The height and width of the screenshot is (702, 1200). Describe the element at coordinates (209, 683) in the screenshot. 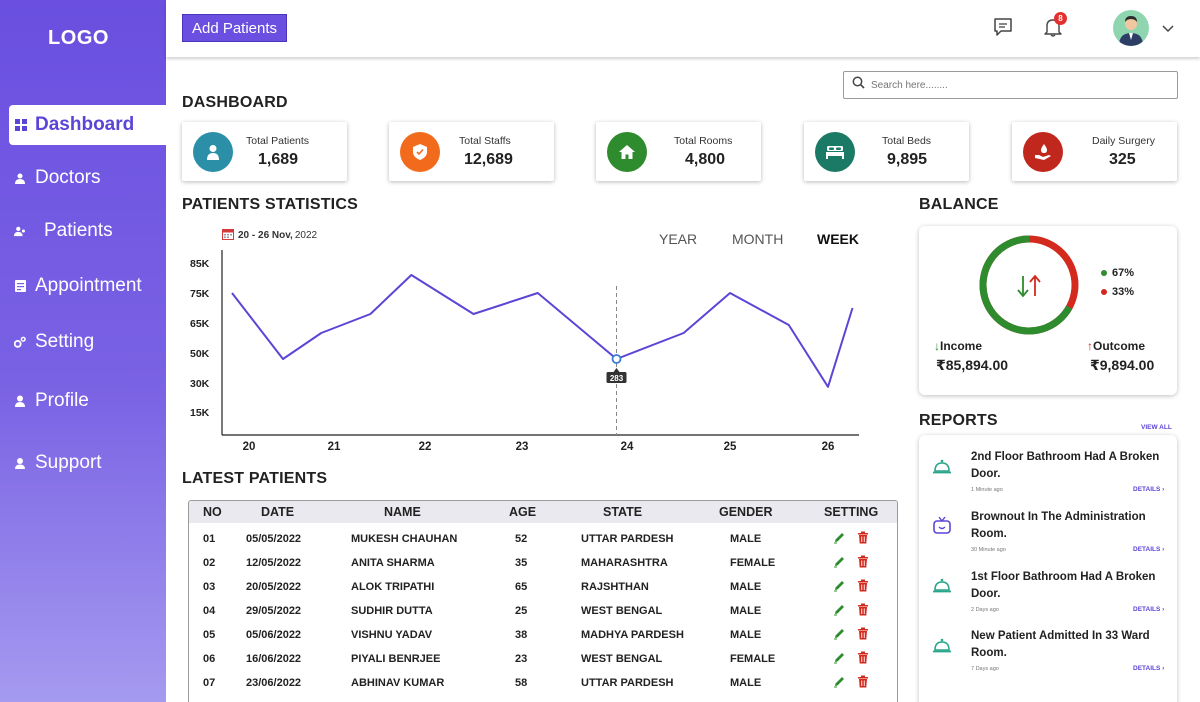

I see `table-cell: 07` at that location.